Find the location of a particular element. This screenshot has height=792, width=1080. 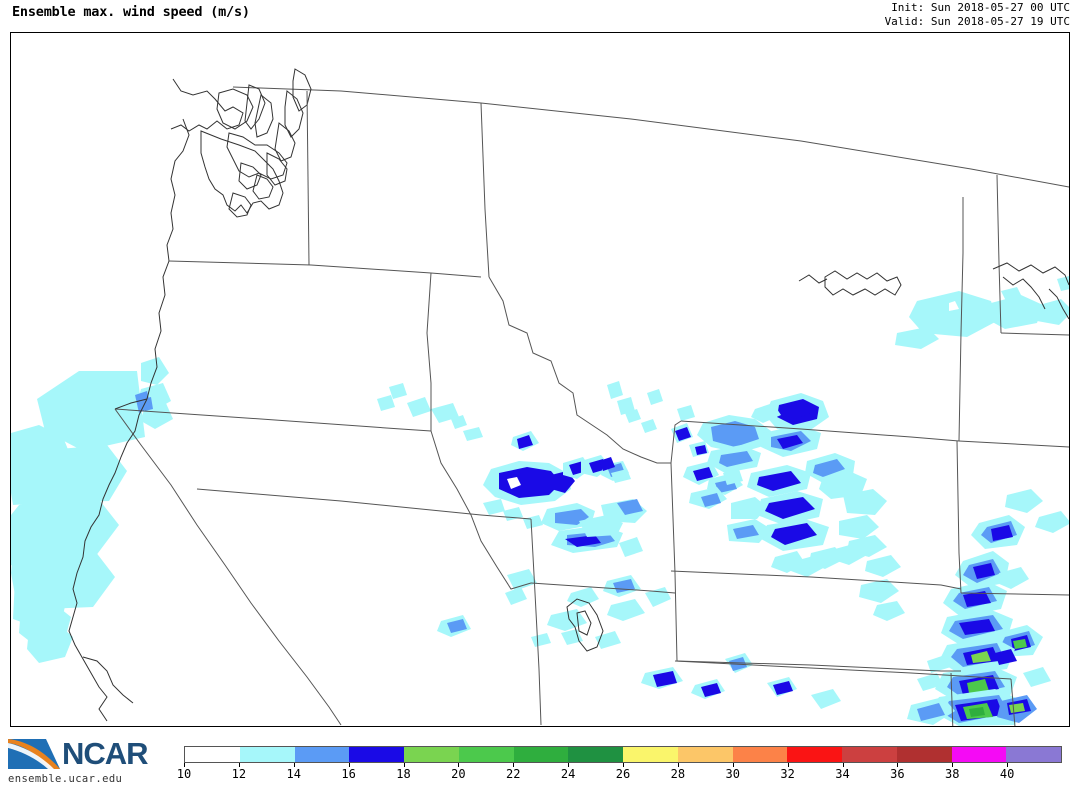

colorbar-tick-label-16: 16 is located at coordinates (348, 774).